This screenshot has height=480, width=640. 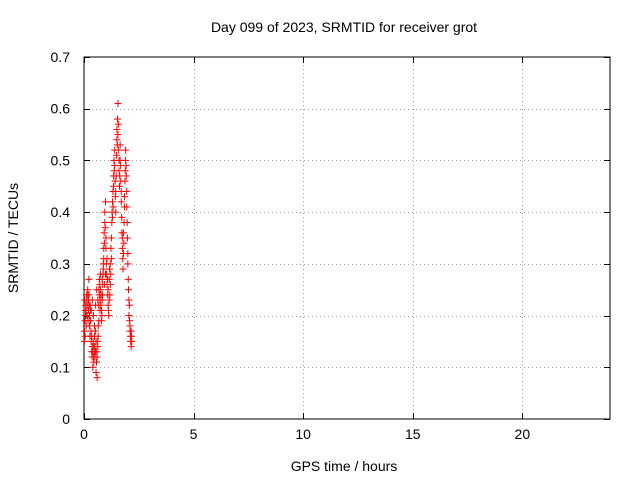 I want to click on x-tick-labels: 0 5 10 15 20, so click(x=305, y=434).